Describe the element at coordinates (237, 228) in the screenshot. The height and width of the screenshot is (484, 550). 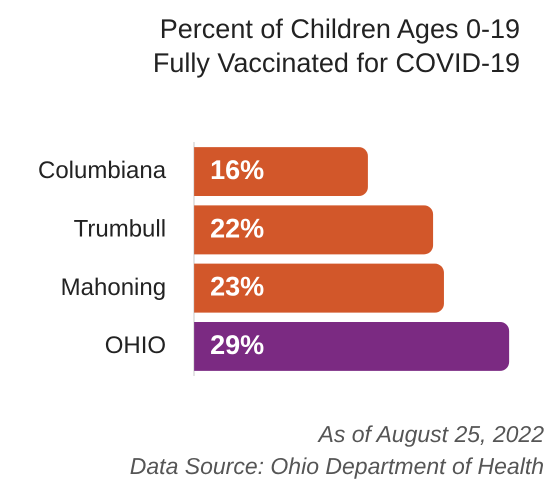
I see `data-label: 22%` at that location.